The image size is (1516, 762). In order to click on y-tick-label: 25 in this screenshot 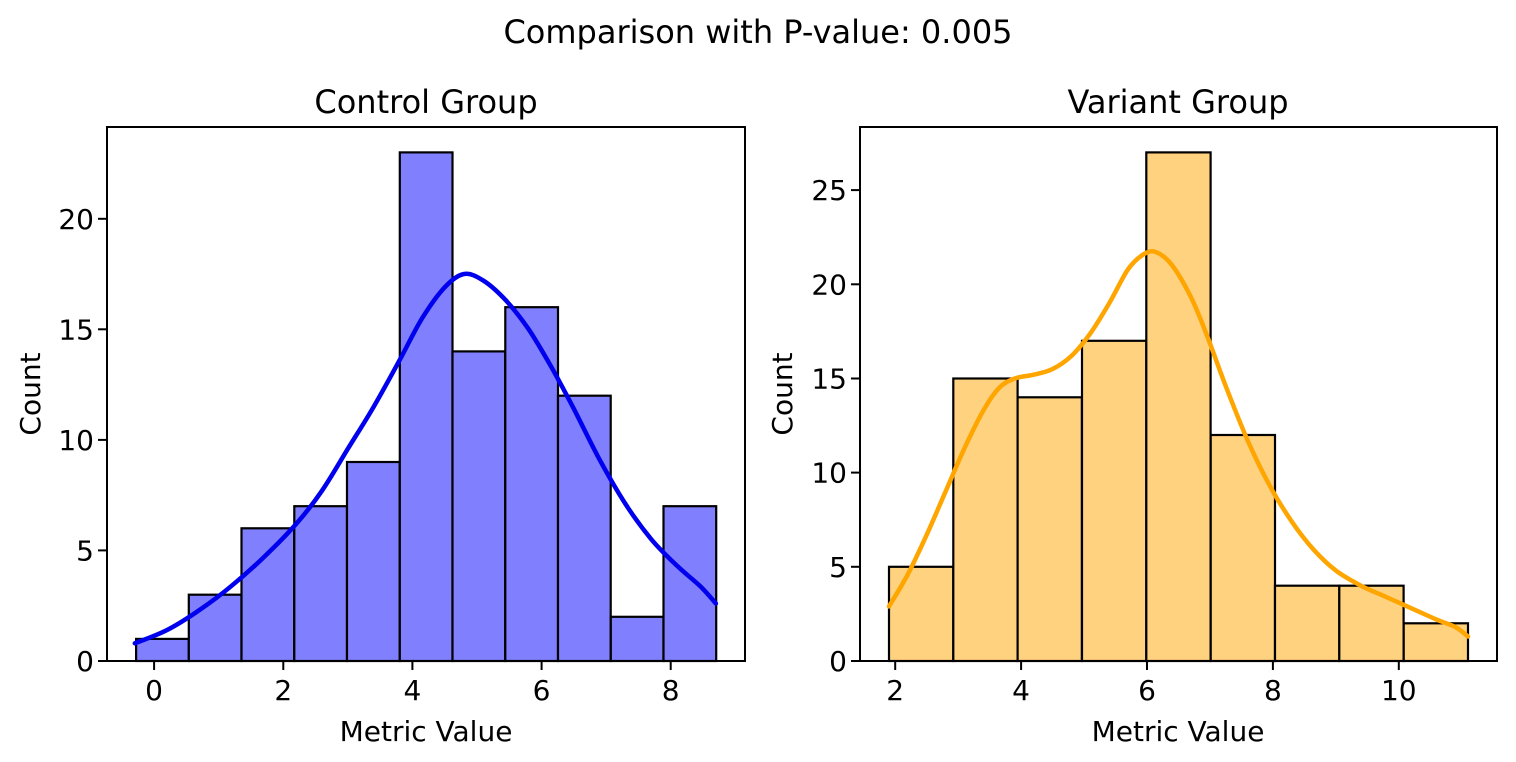, I will do `click(829, 190)`.